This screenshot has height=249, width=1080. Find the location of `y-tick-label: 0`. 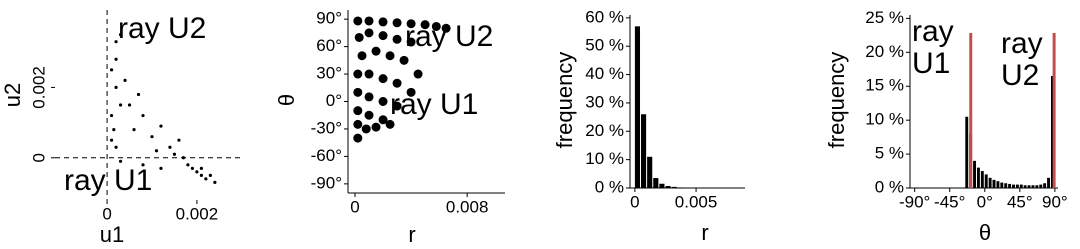

y-tick-label: 0 is located at coordinates (38, 157).